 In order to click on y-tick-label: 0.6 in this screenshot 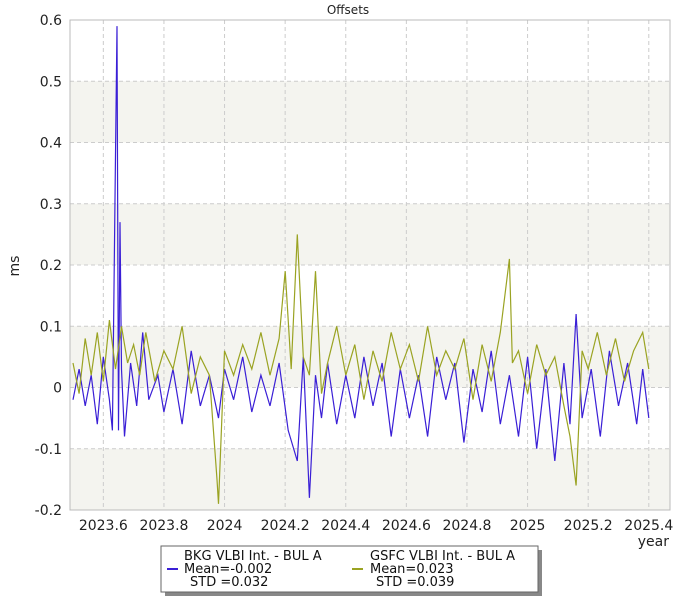, I will do `click(51, 21)`.